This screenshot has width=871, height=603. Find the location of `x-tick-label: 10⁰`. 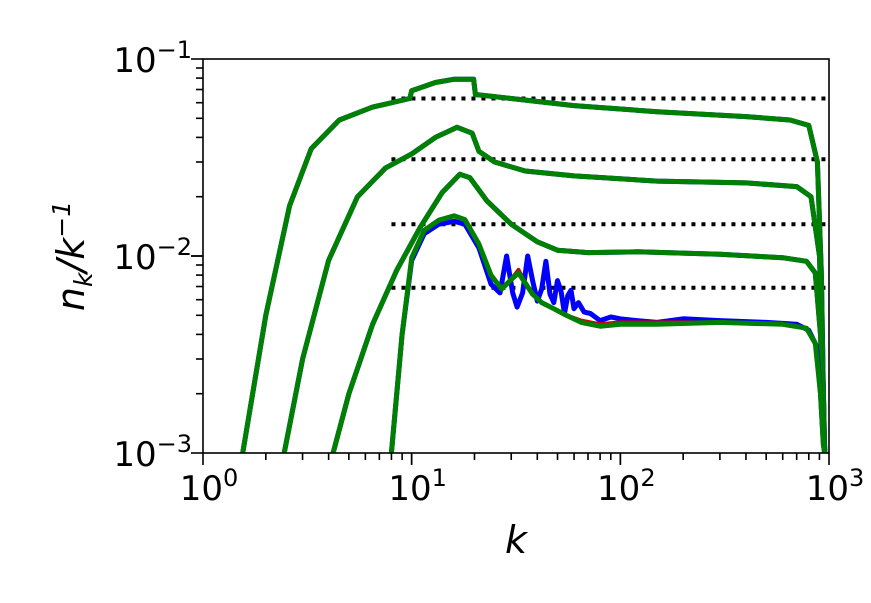

x-tick-label: 10⁰ is located at coordinates (209, 486).